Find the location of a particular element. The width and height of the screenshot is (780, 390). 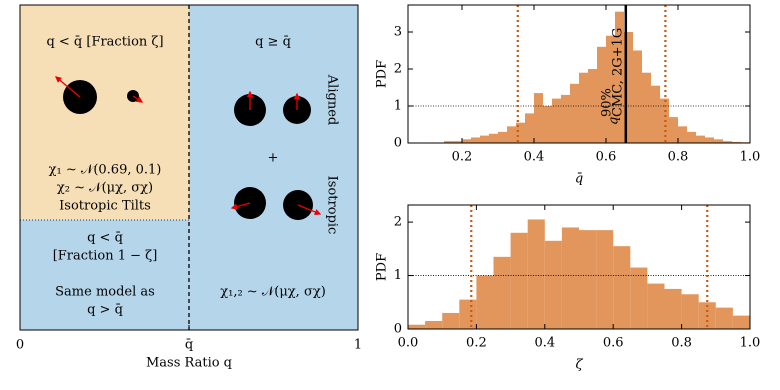

x-tick-label: 0 is located at coordinates (20, 345).